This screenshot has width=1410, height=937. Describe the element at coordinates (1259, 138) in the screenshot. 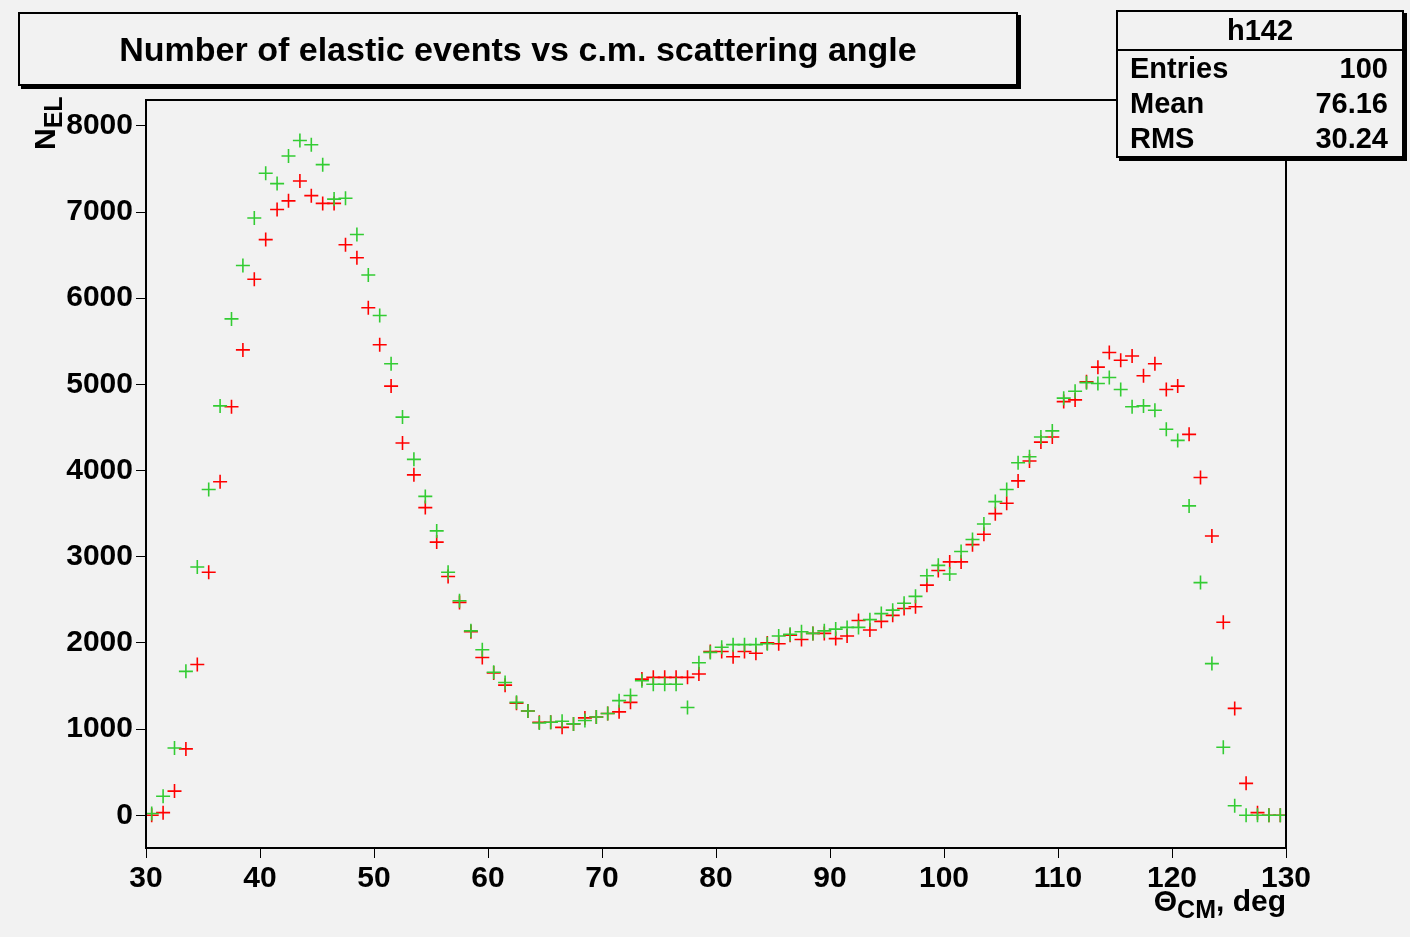

I see `text: RMS 30.24` at that location.